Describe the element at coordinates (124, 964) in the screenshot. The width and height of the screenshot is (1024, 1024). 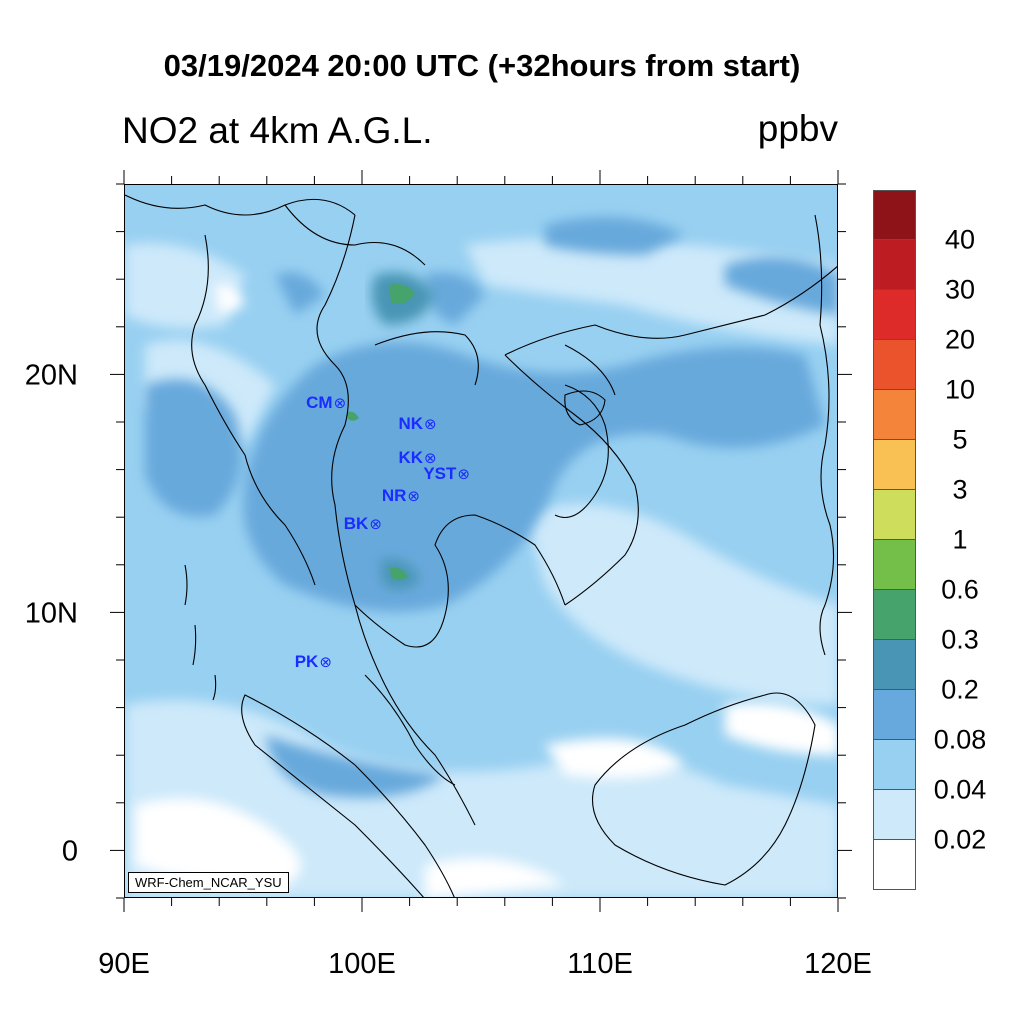
I see `x-tick-label: 90E` at that location.